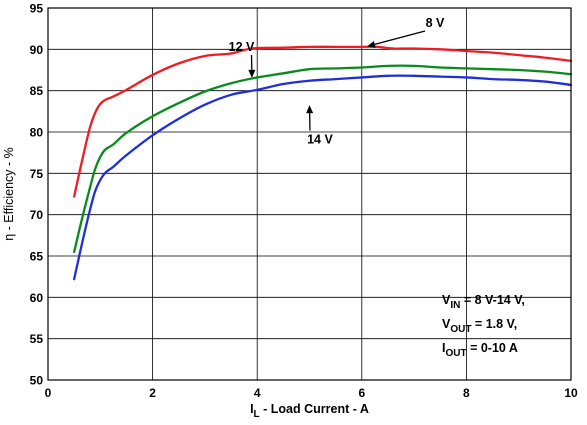  Describe the element at coordinates (37, 174) in the screenshot. I see `y-tick-label: 75` at that location.